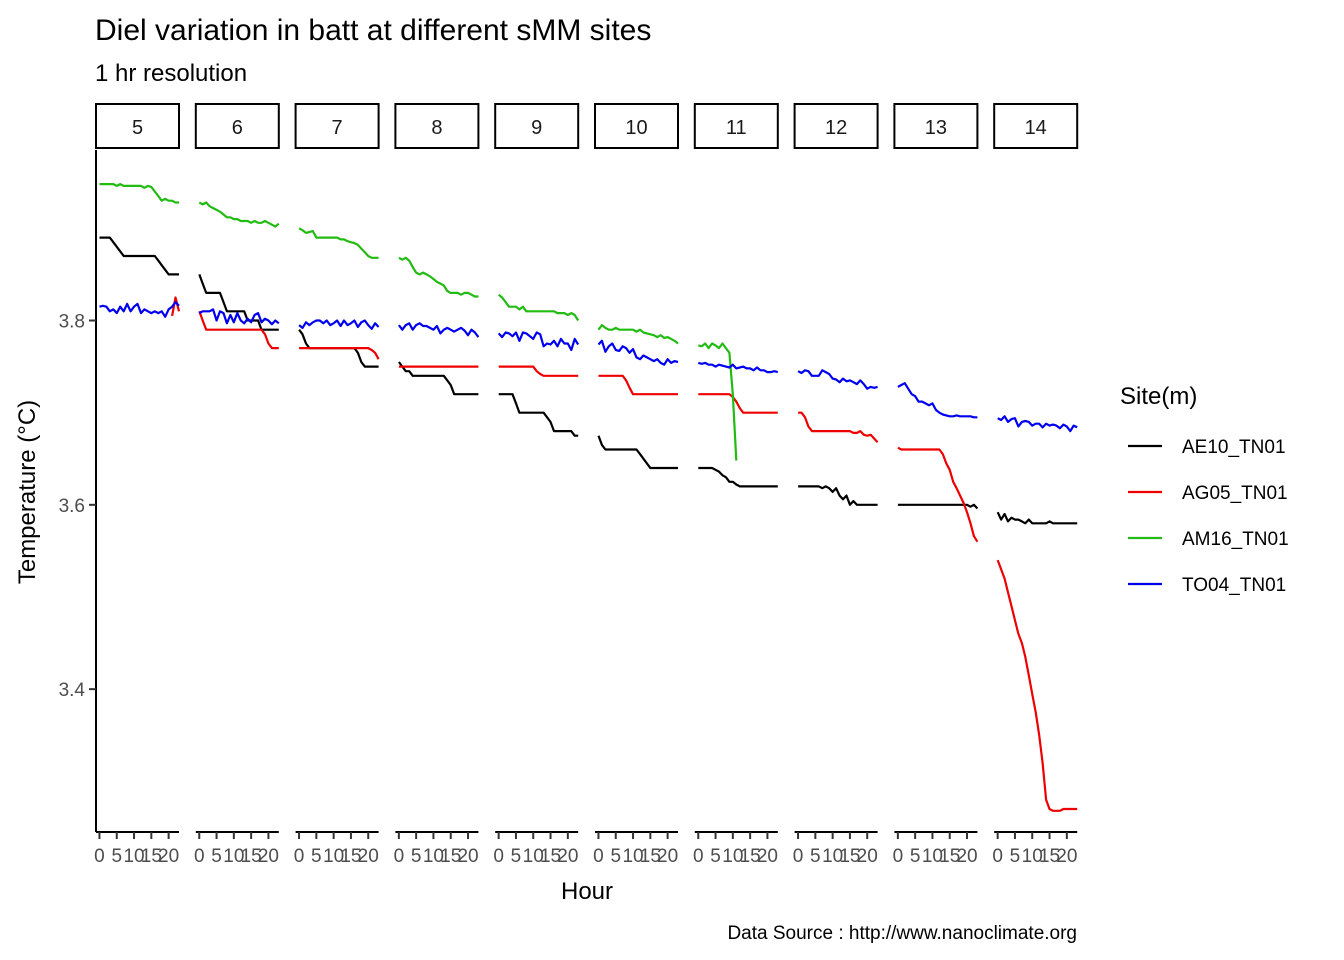  I want to click on legend-item: AE10_TN01, so click(1207, 447).